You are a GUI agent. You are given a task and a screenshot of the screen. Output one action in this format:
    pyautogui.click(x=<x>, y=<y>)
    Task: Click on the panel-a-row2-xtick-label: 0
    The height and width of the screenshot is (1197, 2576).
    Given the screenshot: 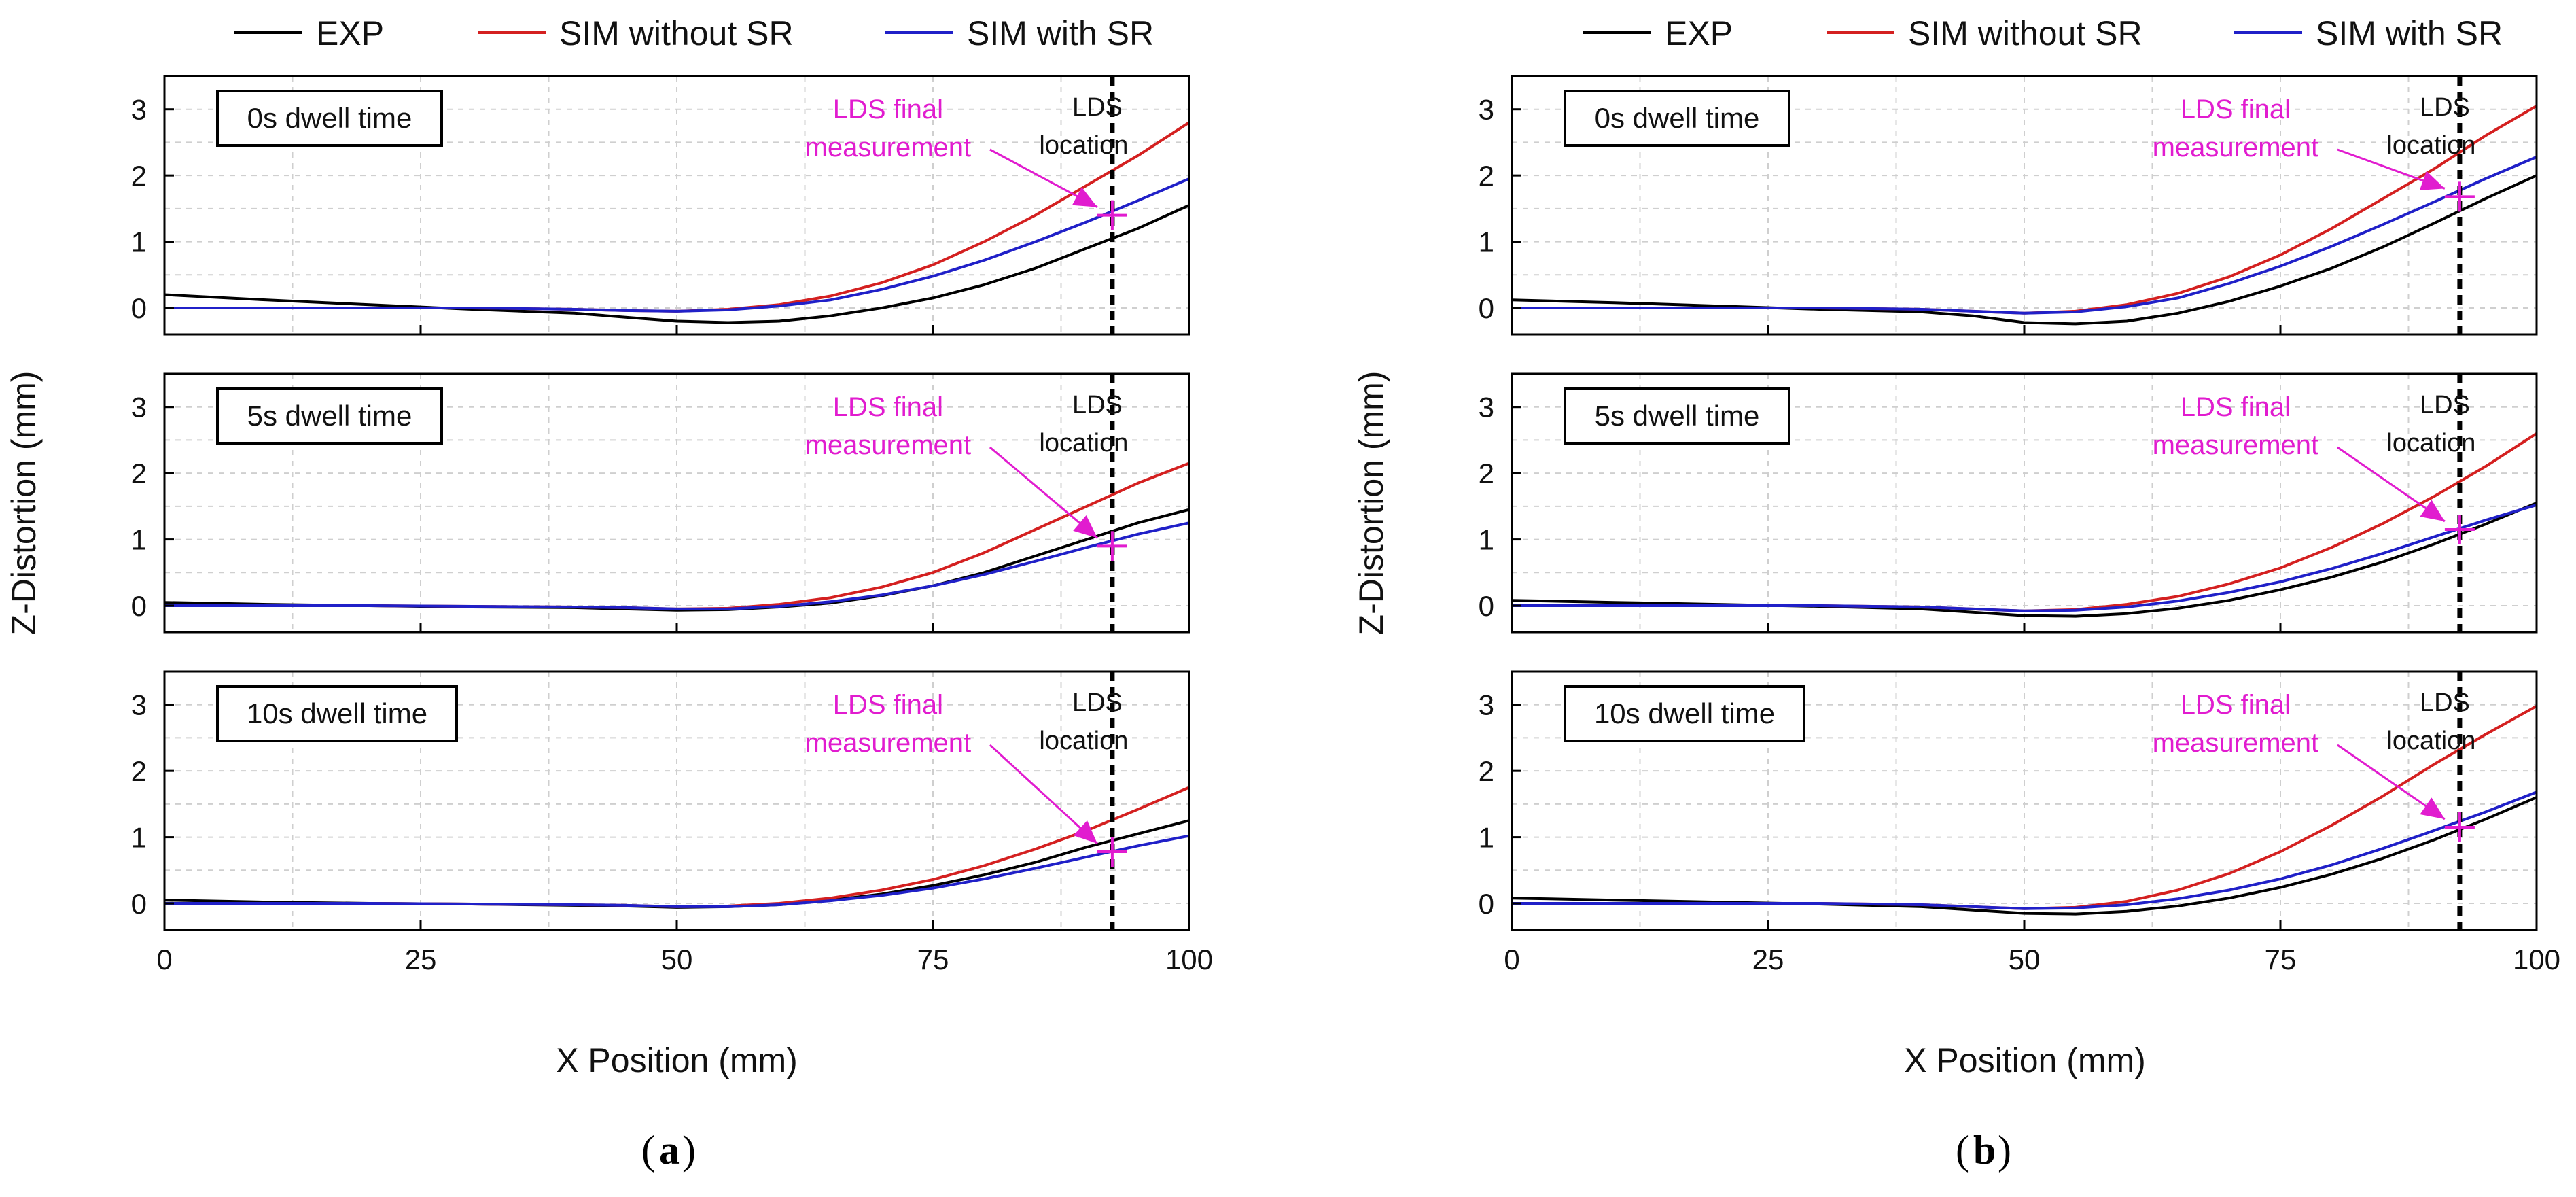 What is the action you would take?
    pyautogui.click(x=164, y=959)
    